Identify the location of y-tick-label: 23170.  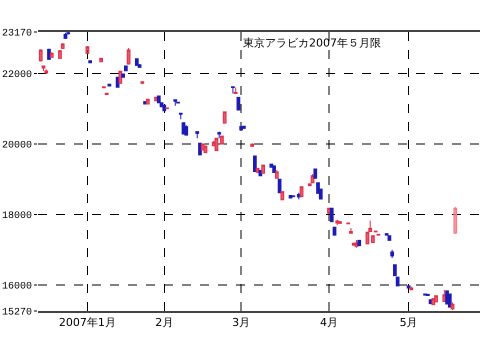
(17, 34).